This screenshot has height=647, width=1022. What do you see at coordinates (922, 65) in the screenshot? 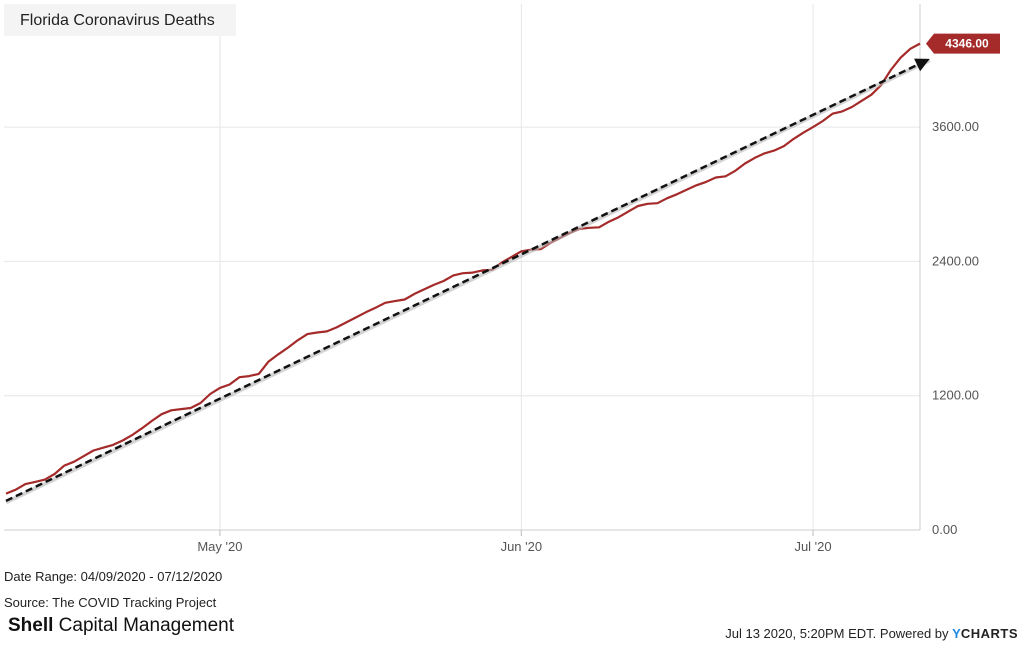
I see `trendline-arrowhead` at bounding box center [922, 65].